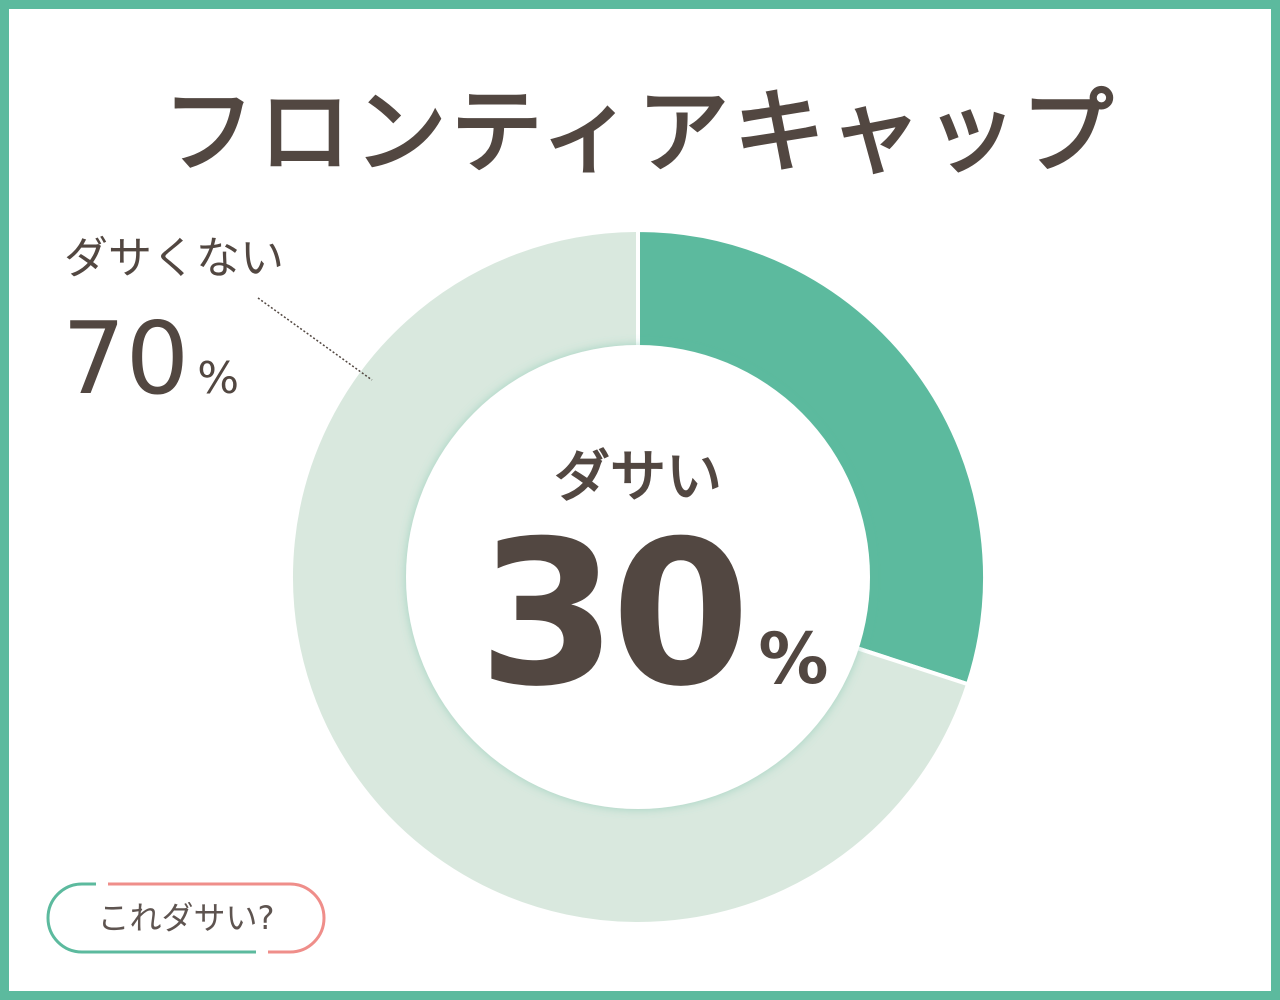 This screenshot has height=1000, width=1280. I want to click on other-unit: %, so click(218, 378).